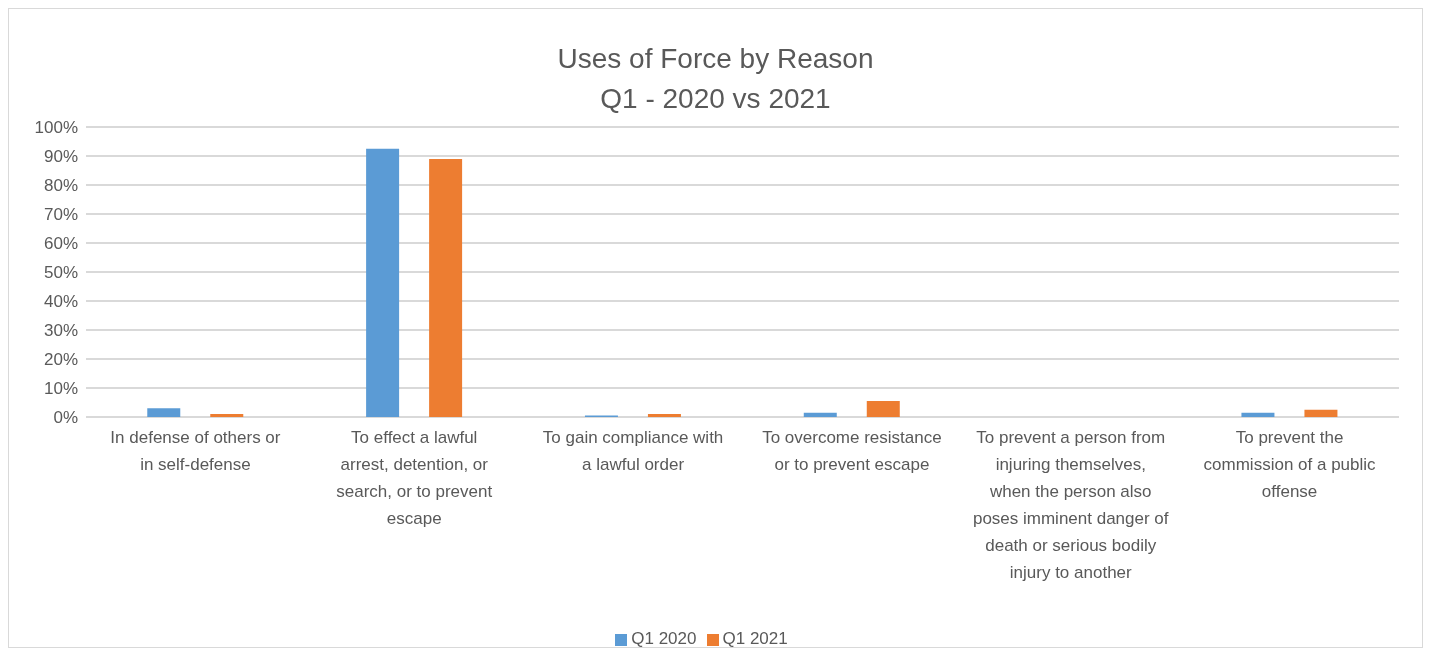 This screenshot has width=1437, height=663. What do you see at coordinates (1290, 464) in the screenshot?
I see `x-tick-label: To prevent the commission of a public offense` at bounding box center [1290, 464].